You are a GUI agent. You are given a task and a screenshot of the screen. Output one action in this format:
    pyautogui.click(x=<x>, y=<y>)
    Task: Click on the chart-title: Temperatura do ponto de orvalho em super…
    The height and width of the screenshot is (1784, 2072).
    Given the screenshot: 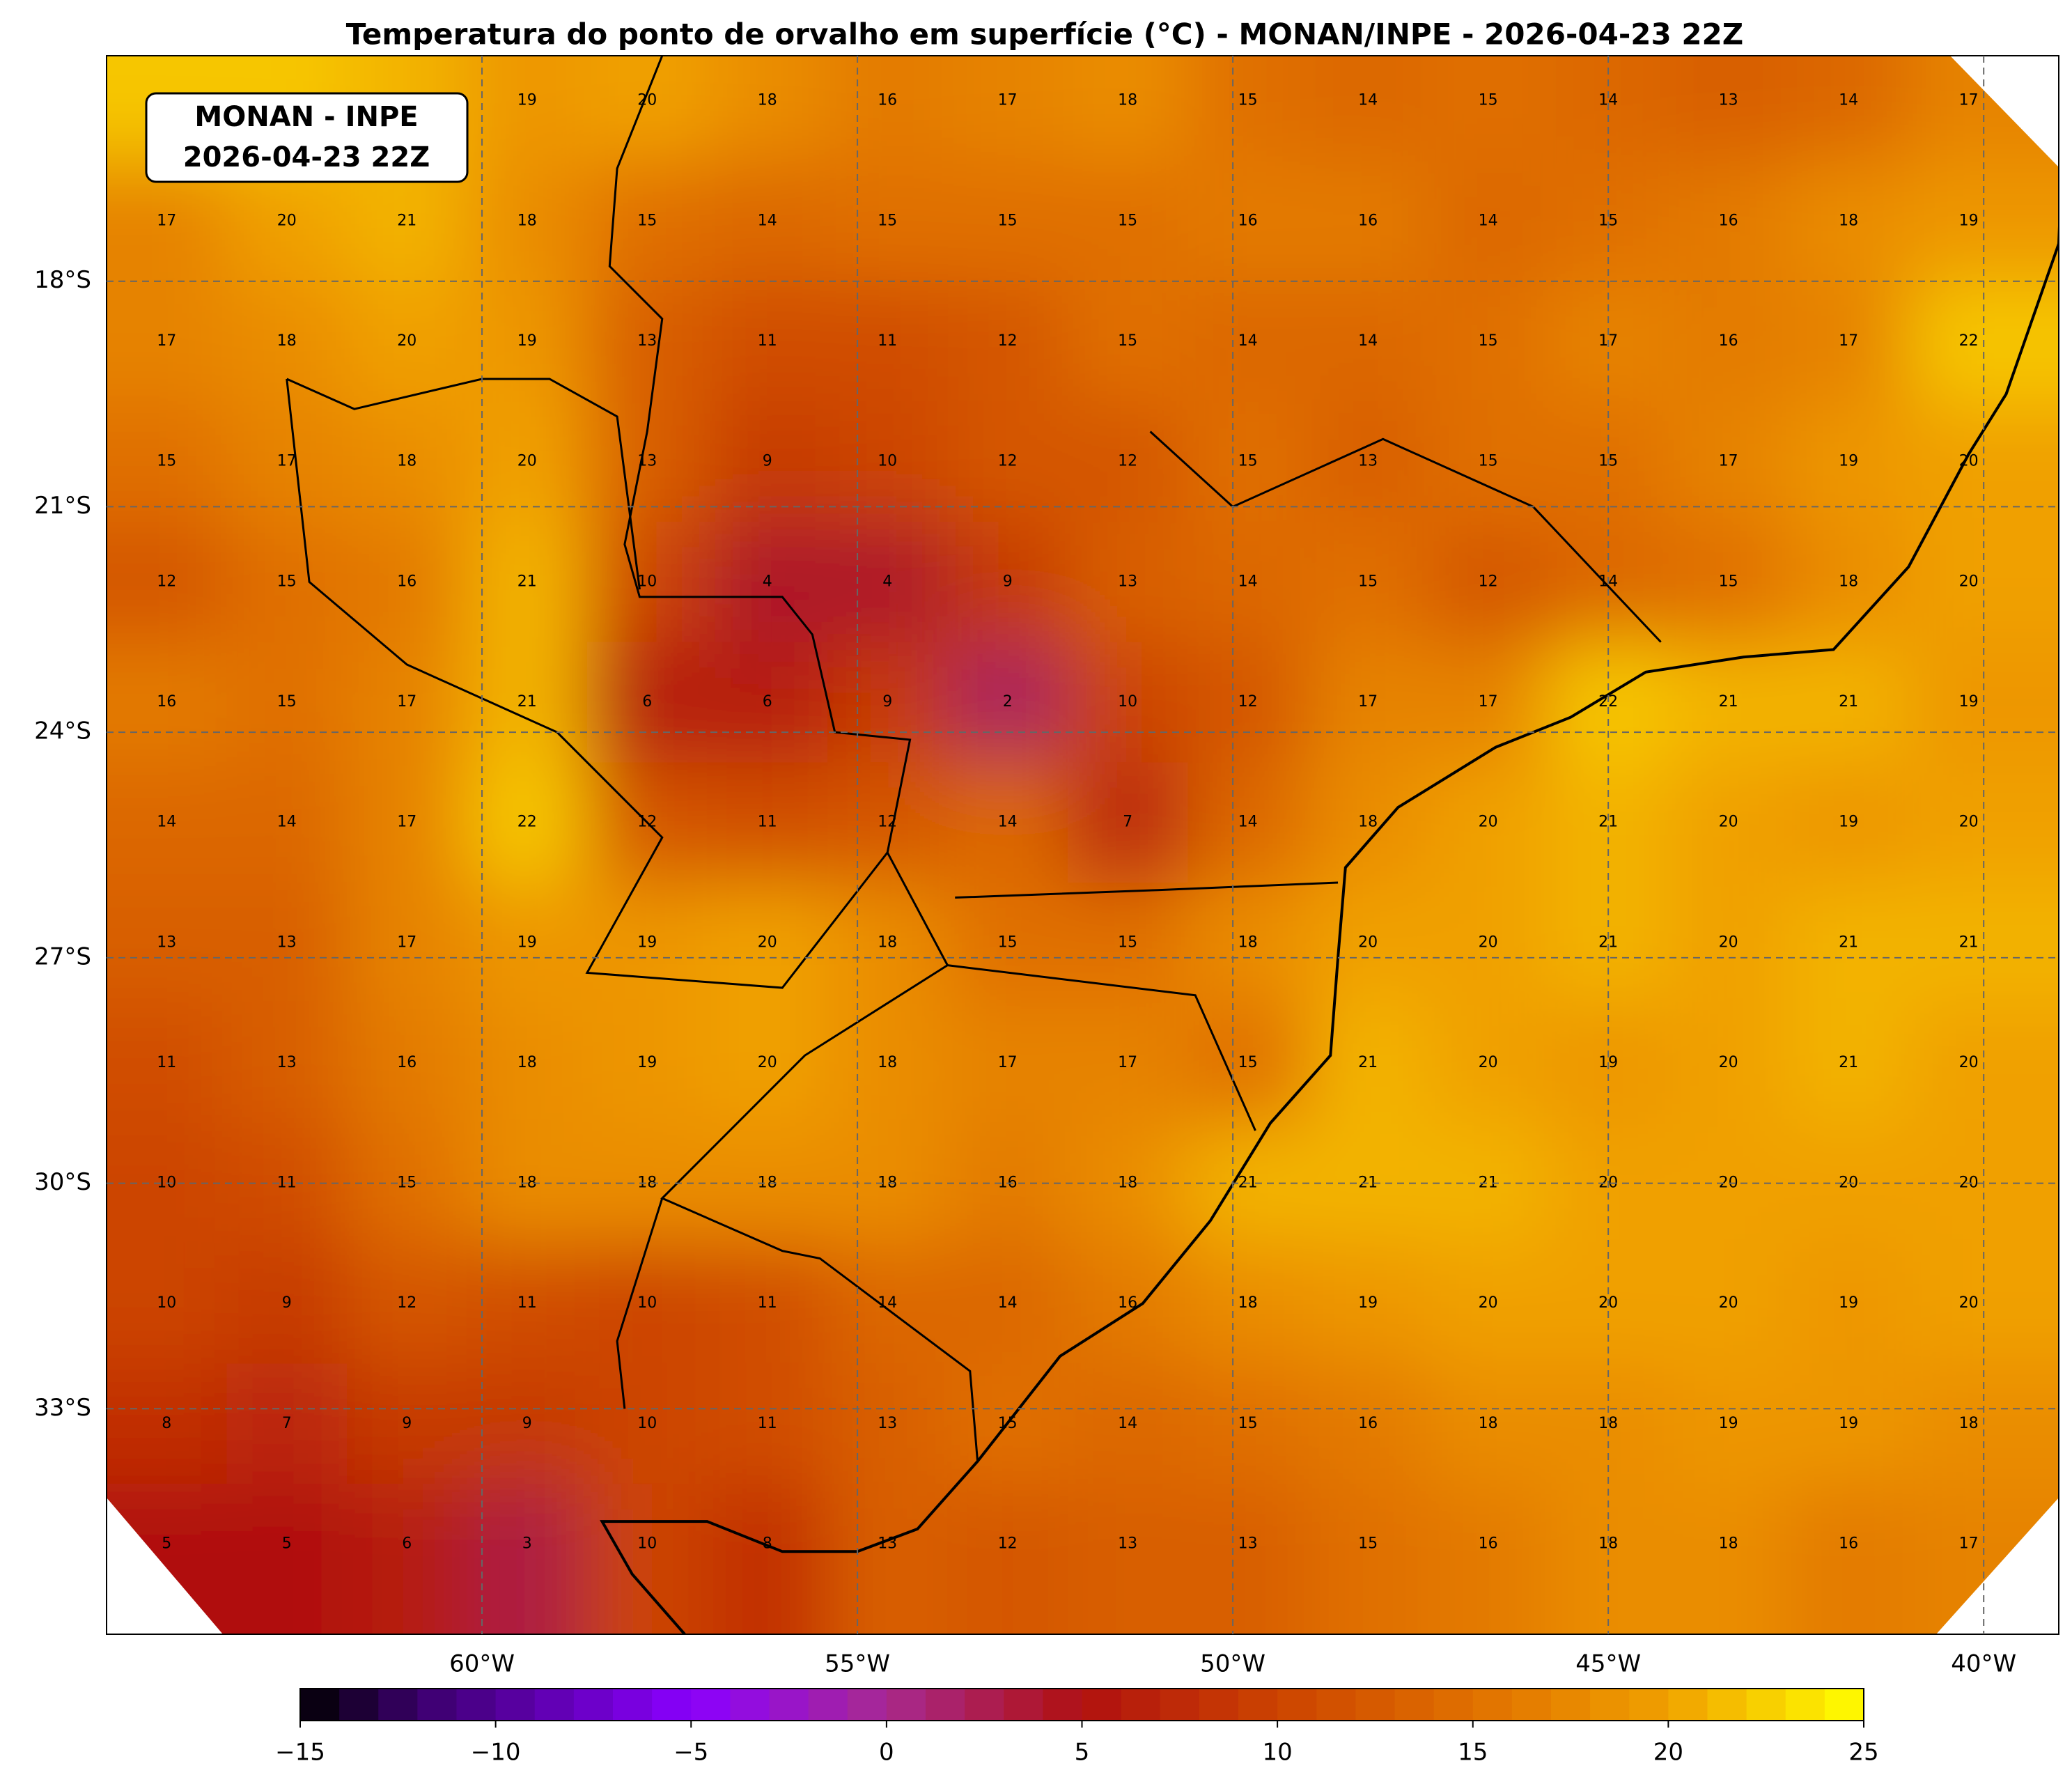 What is the action you would take?
    pyautogui.click(x=1044, y=34)
    